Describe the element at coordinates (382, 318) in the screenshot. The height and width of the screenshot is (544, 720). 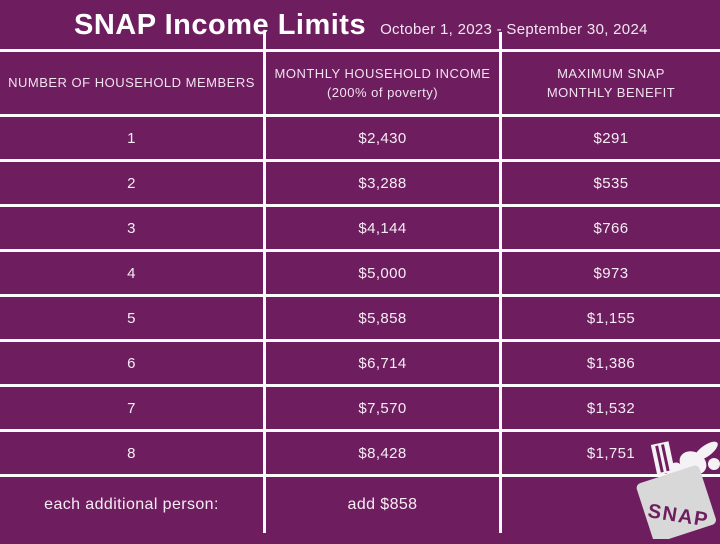
I see `cell-income: $5,858` at that location.